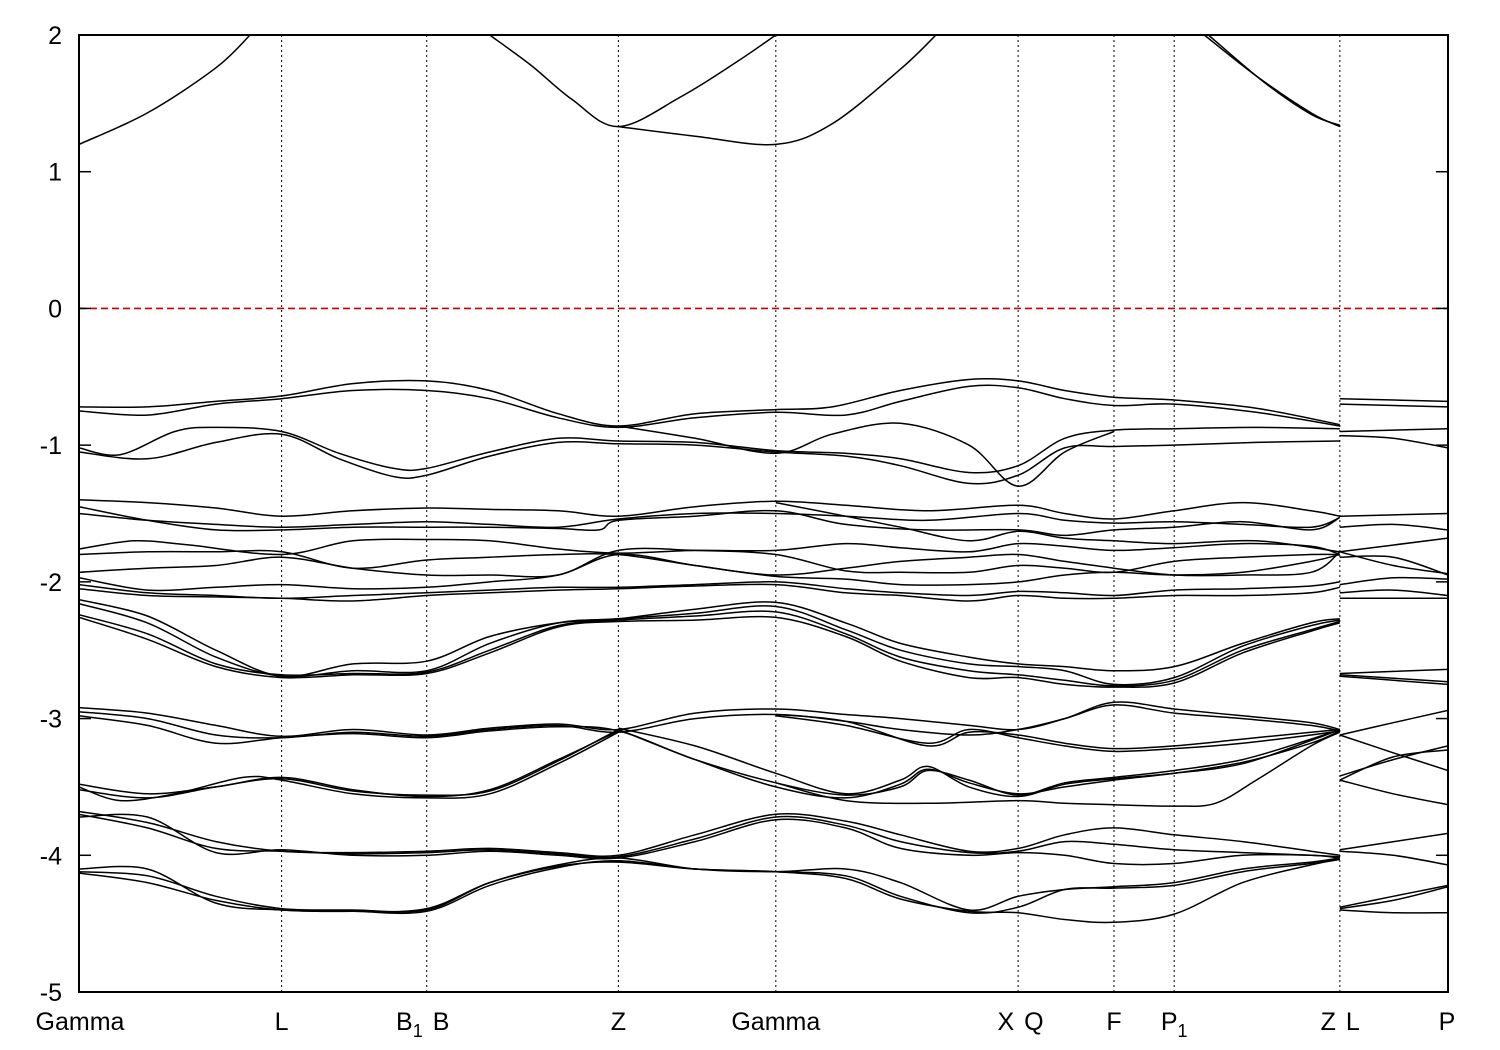 The width and height of the screenshot is (1500, 1050). Describe the element at coordinates (1113, 1022) in the screenshot. I see `x-tick-label-f: F` at that location.